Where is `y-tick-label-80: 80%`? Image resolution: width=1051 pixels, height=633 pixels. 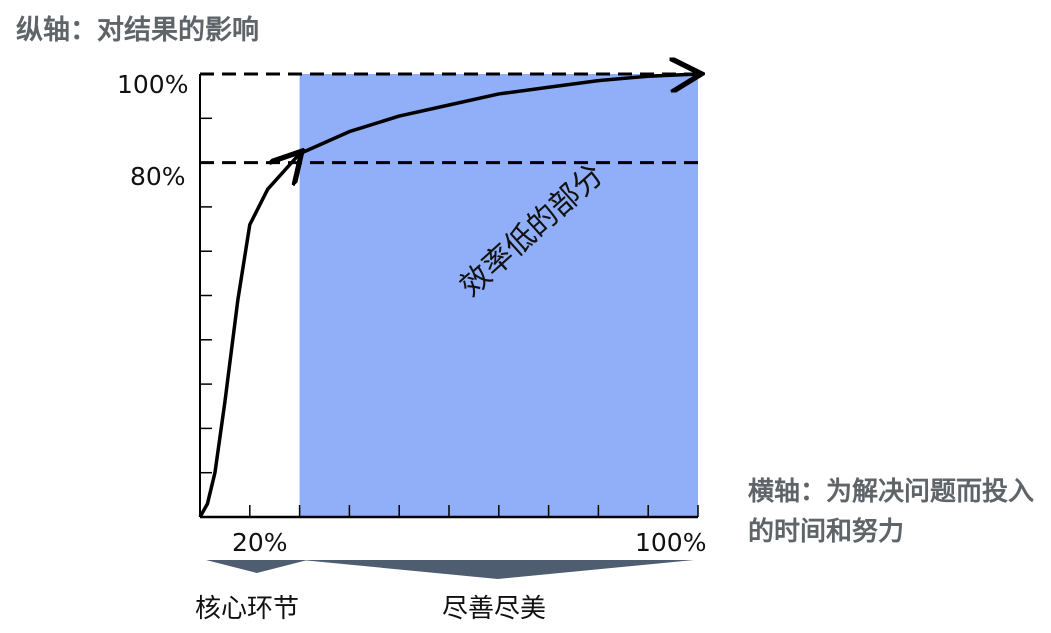
y-tick-label-80: 80% is located at coordinates (158, 176).